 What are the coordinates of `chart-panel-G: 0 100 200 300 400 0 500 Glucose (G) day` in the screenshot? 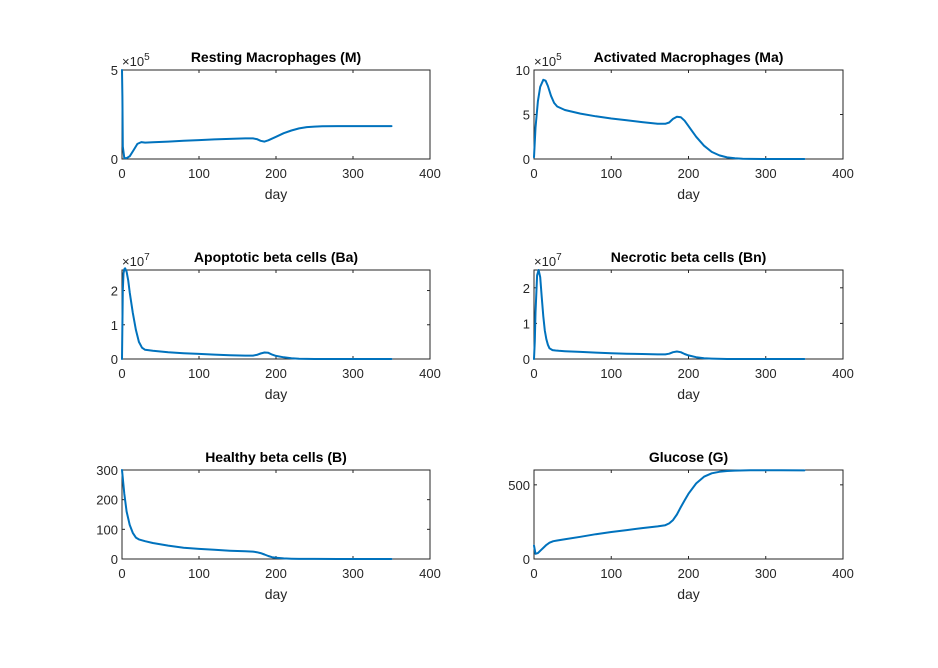 It's located at (681, 525).